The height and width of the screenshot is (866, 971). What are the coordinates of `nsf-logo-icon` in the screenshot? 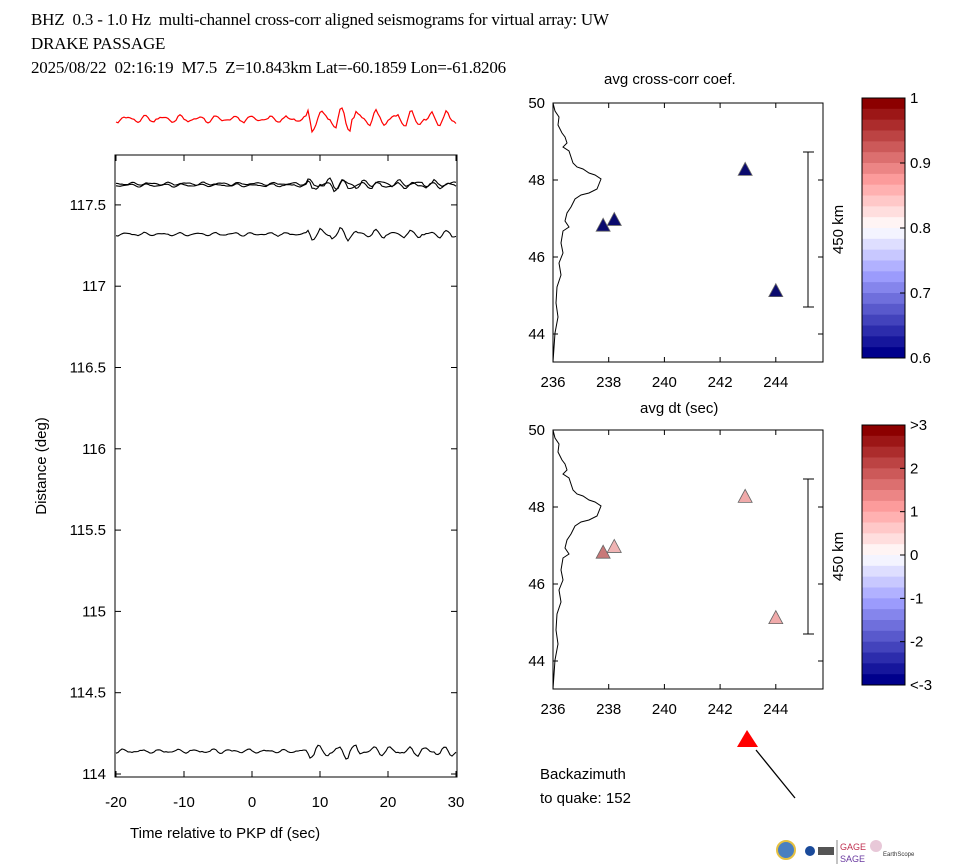 It's located at (786, 850).